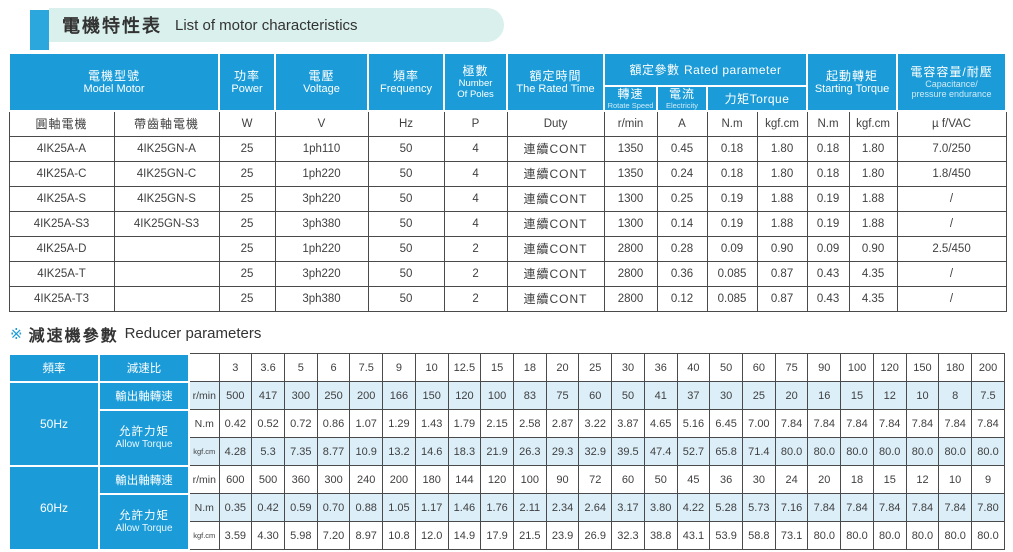 This screenshot has width=1013, height=552. Describe the element at coordinates (322, 82) in the screenshot. I see `voltage-header: 電壓 Voltage` at that location.